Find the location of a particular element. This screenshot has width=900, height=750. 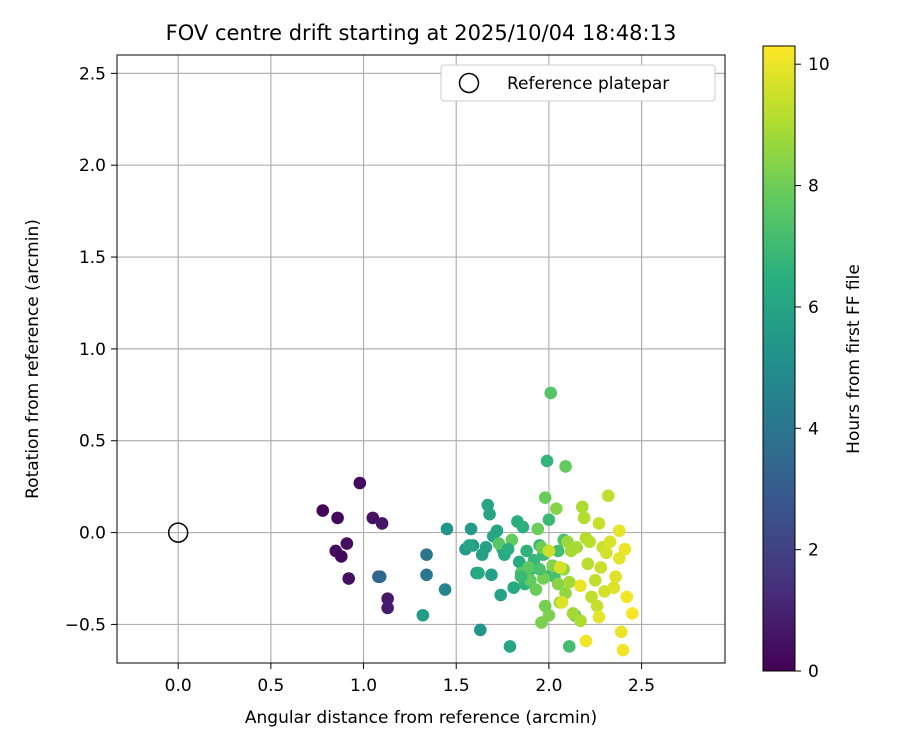

colorbar-tick-label: 8 is located at coordinates (813, 187).